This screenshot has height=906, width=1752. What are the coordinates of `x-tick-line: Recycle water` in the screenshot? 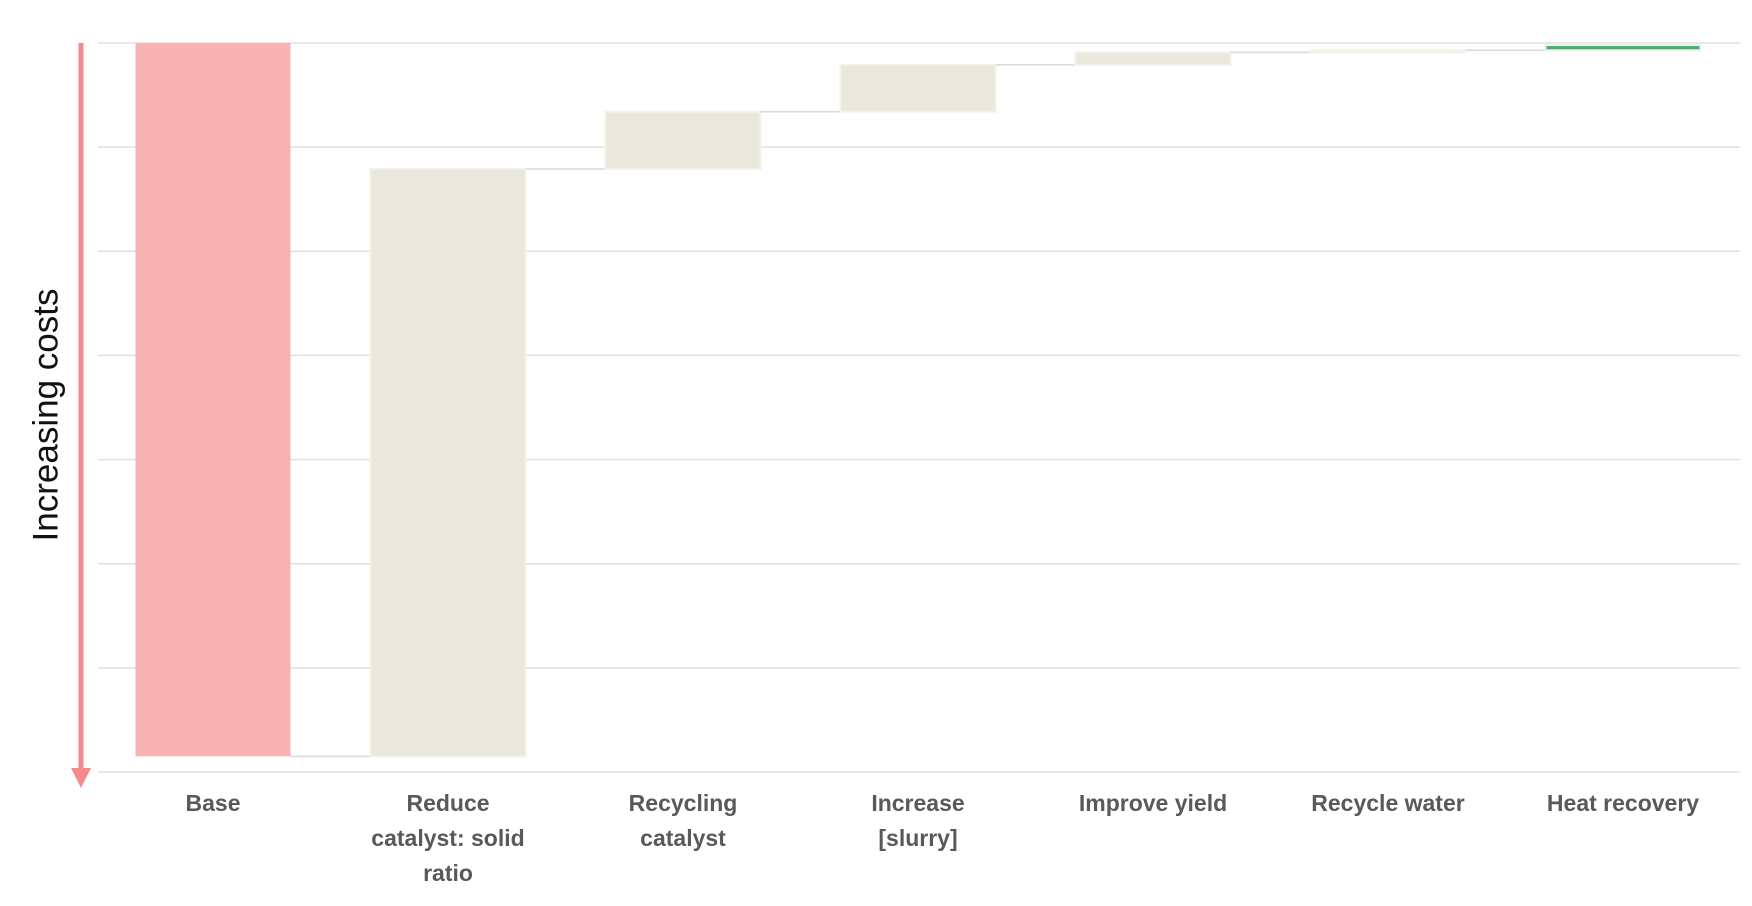 It's located at (1387, 803).